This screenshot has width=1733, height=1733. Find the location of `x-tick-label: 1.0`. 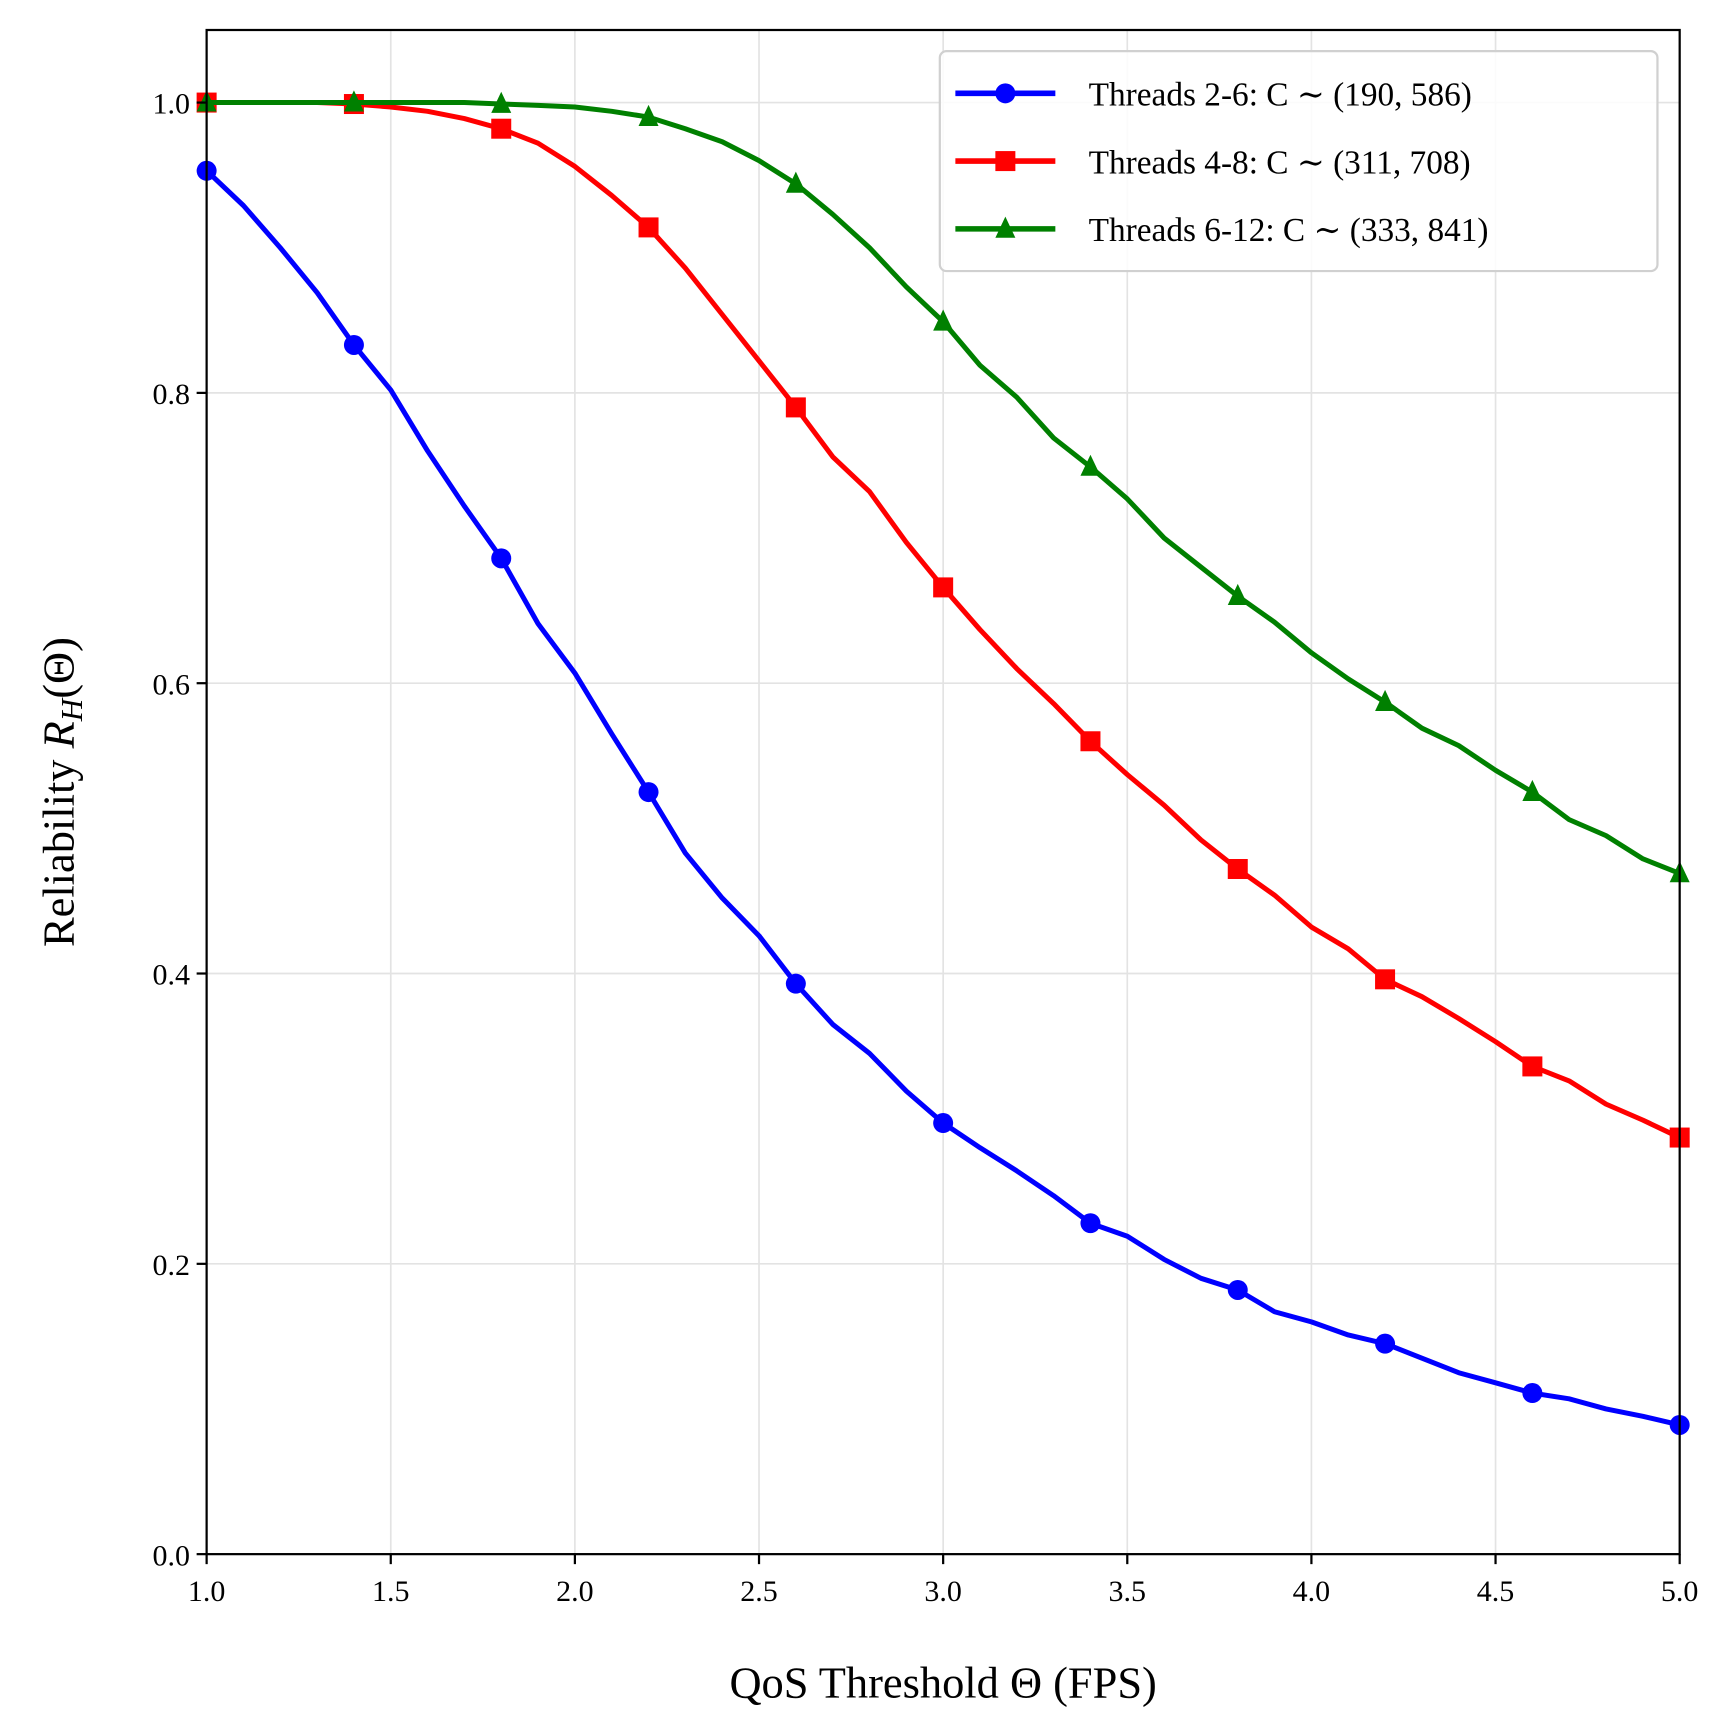

x-tick-label: 1.0 is located at coordinates (206, 1591).